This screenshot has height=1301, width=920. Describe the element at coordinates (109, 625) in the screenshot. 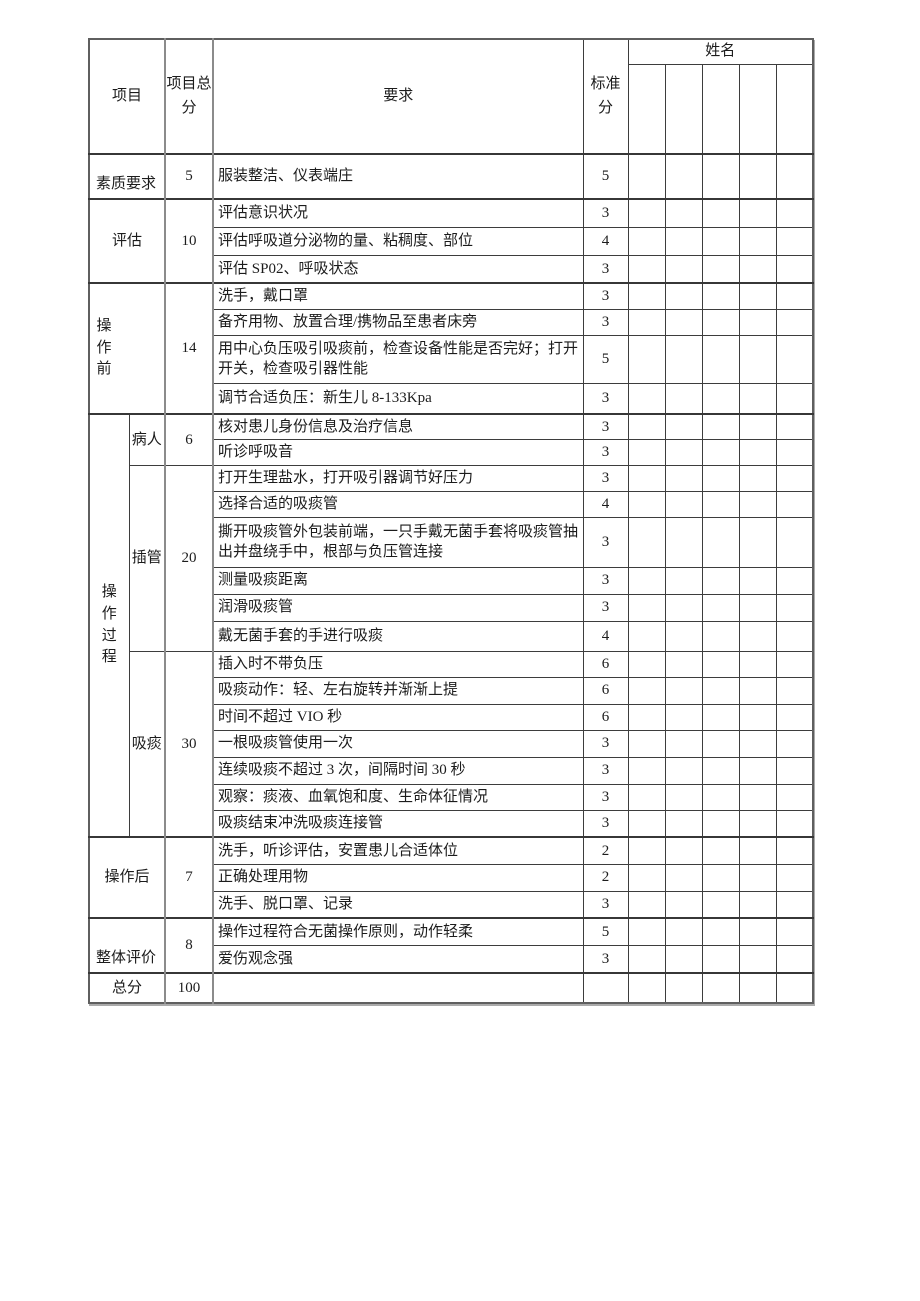

I see `section-label-operation-process: 操作过程` at that location.